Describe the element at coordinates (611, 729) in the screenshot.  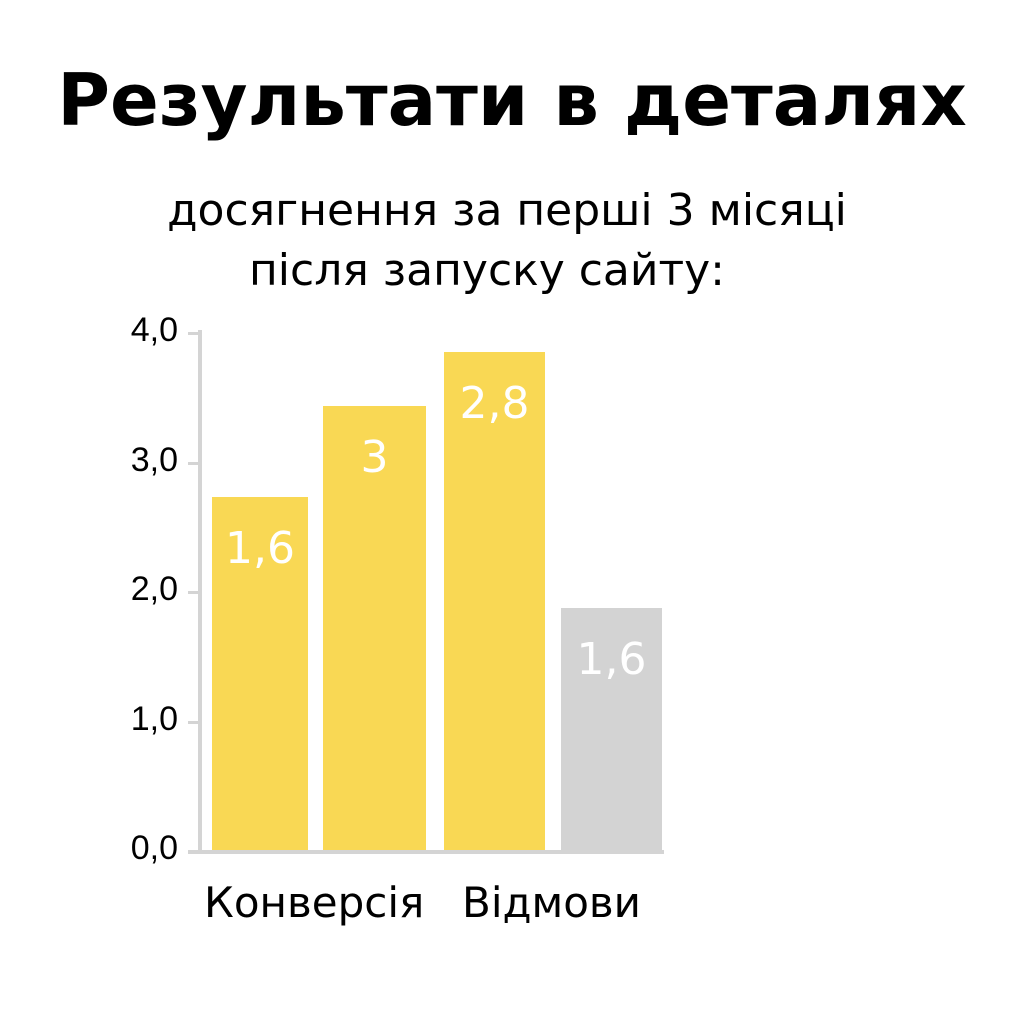
I see `bar-4: 1,6` at that location.